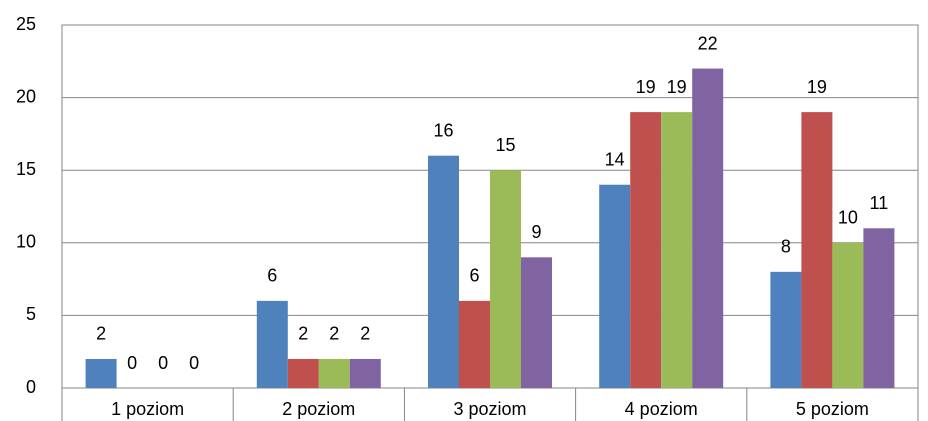  I want to click on value-label: 22, so click(708, 43).